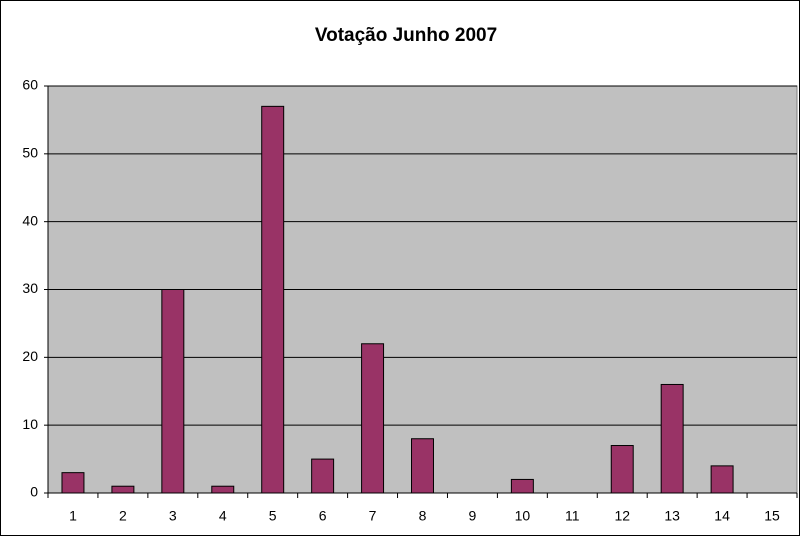 This screenshot has width=800, height=536. Describe the element at coordinates (30, 424) in the screenshot. I see `y-tick-label: 10` at that location.